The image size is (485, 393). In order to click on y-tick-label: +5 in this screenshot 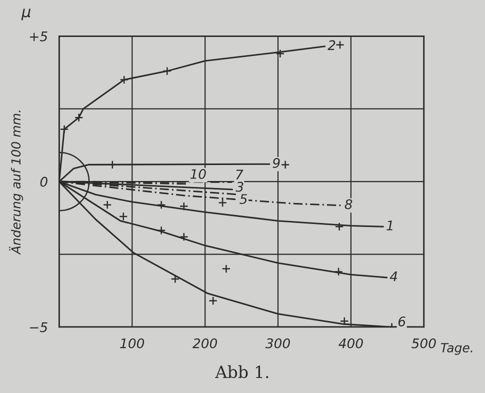, I will do `click(39, 37)`.